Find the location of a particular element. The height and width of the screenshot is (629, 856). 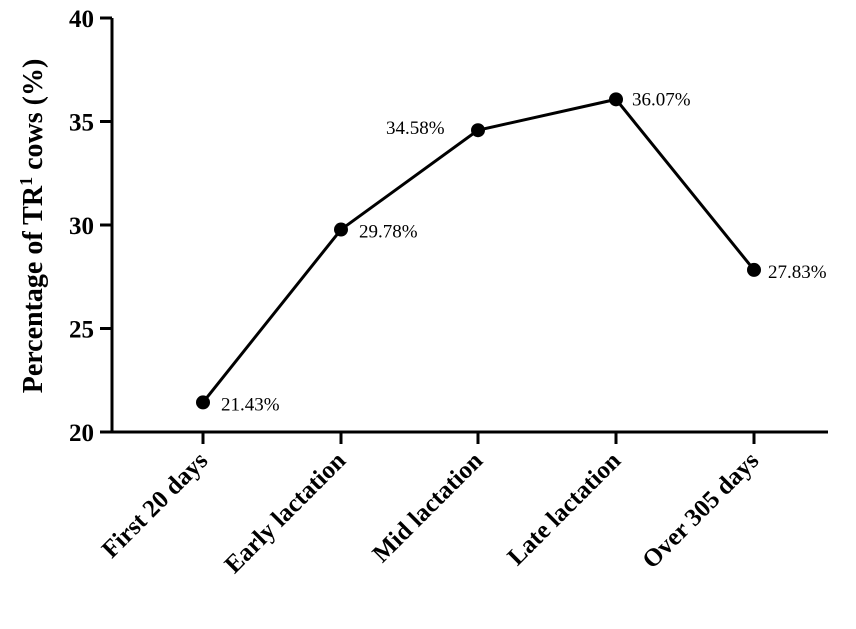

data-label: 21.43% is located at coordinates (250, 404).